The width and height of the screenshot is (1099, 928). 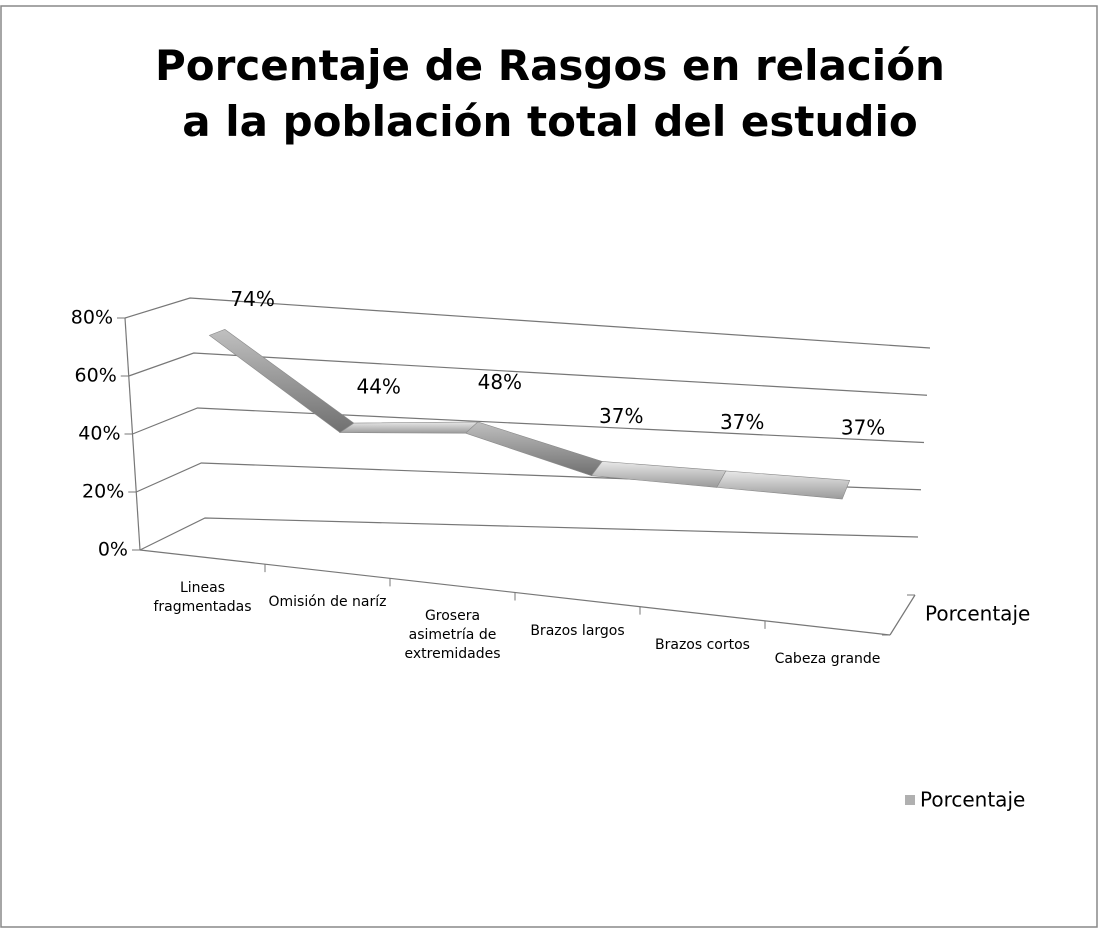 I want to click on x-tick-label: Lineas fragmentadas, so click(x=202, y=598).